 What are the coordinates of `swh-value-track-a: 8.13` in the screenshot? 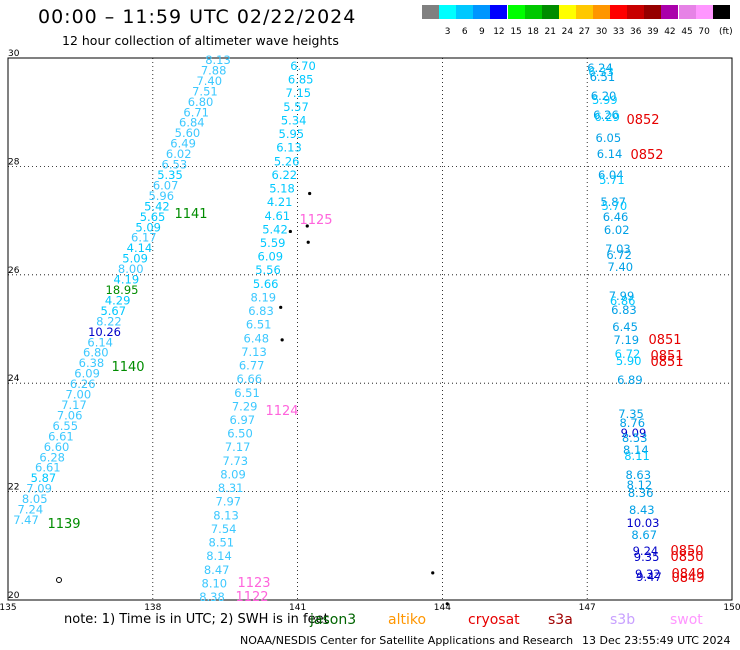 It's located at (218, 60).